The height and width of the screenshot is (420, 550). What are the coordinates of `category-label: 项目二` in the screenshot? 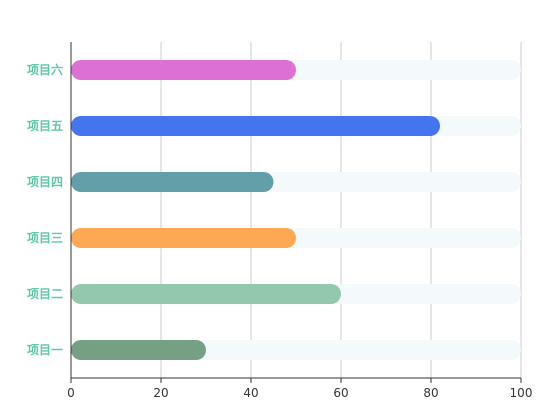 It's located at (45, 294).